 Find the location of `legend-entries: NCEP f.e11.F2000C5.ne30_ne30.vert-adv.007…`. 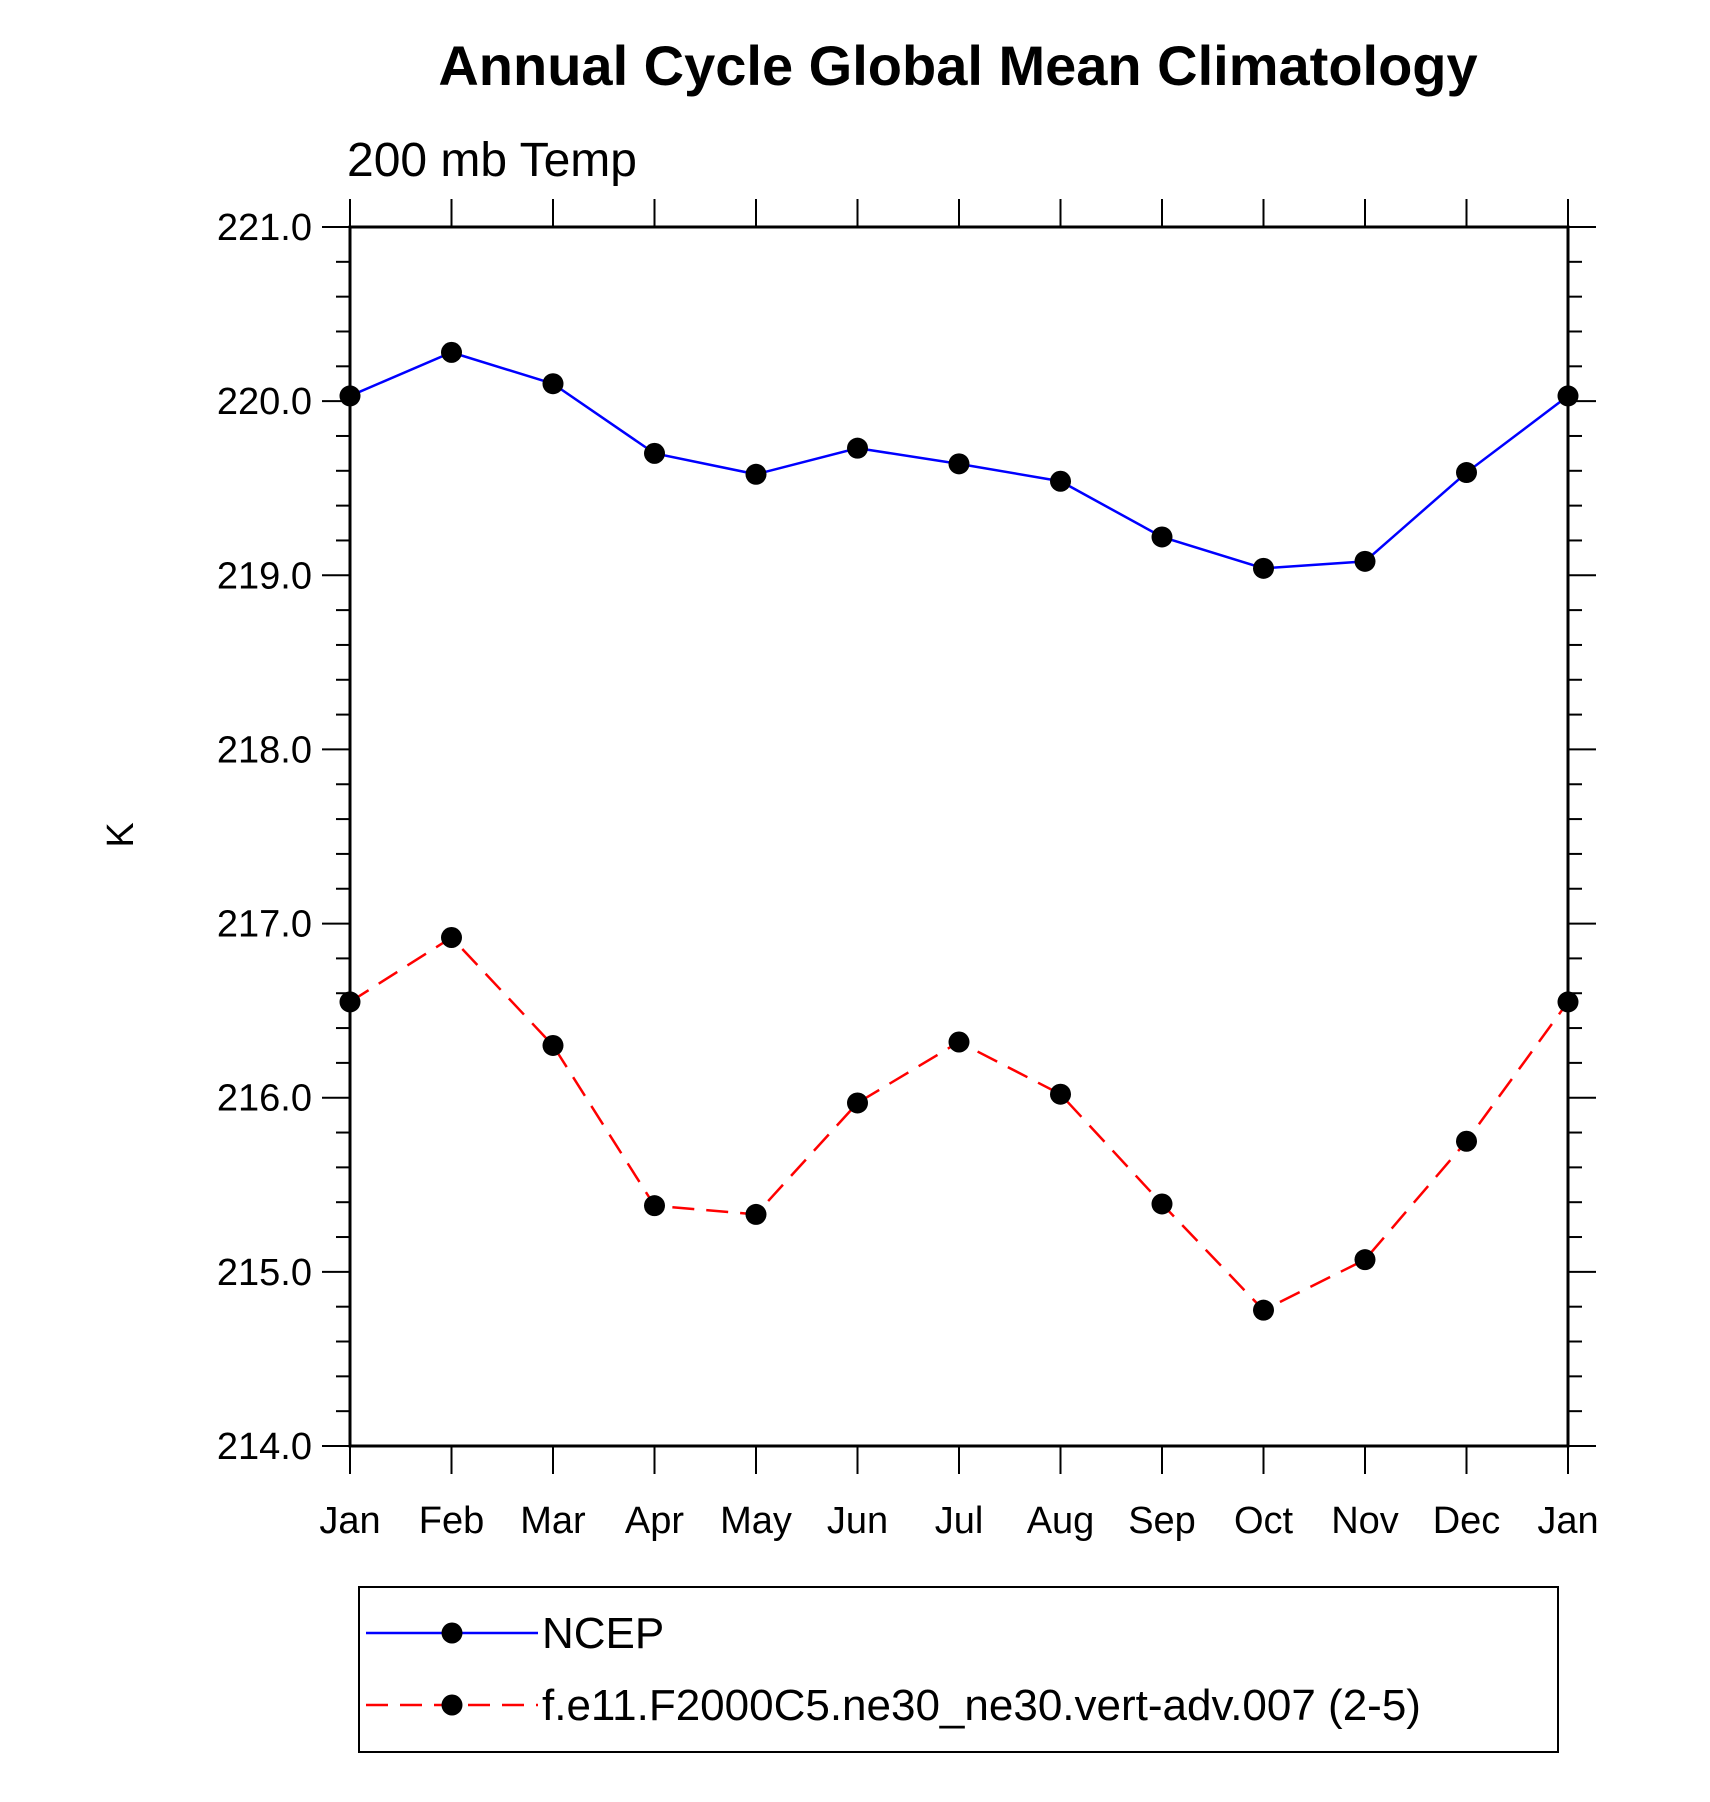

legend-entries: NCEP f.e11.F2000C5.ne30_ne30.vert-adv.007… is located at coordinates (893, 1669).